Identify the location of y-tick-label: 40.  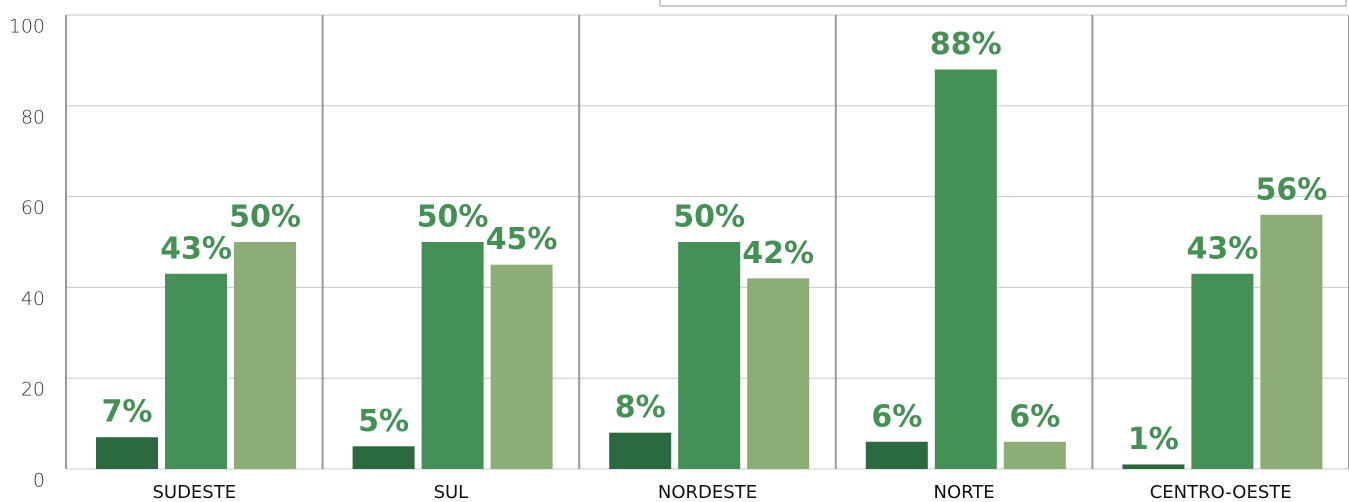
(33, 299).